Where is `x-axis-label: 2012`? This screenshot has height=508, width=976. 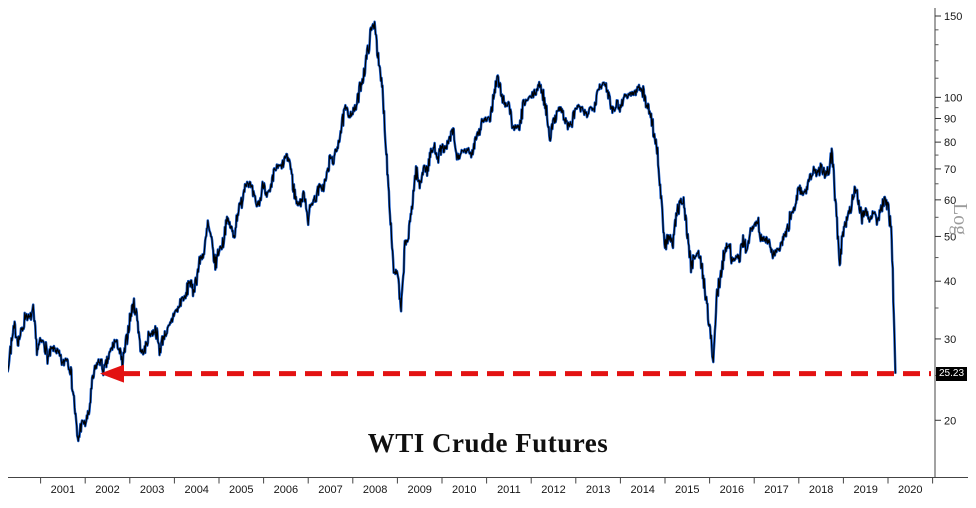 x-axis-label: 2012 is located at coordinates (553, 490).